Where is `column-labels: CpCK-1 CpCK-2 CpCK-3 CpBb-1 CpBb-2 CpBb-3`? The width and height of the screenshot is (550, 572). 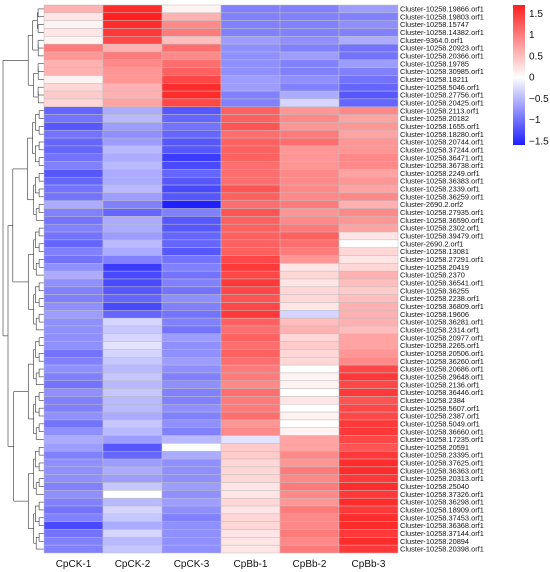 column-labels: CpCK-1 CpCK-2 CpCK-3 CpBb-1 CpBb-2 CpBb-3 is located at coordinates (221, 564).